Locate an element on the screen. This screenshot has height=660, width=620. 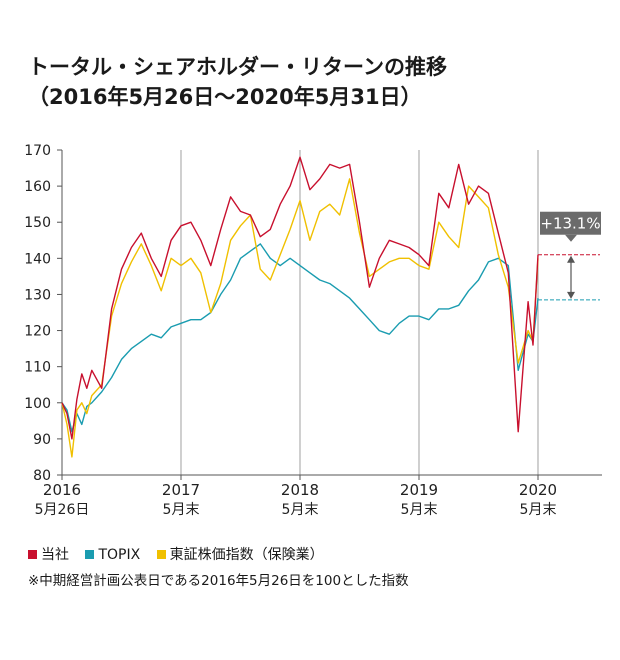
legend-item-topix: TOPIX is located at coordinates (112, 555).